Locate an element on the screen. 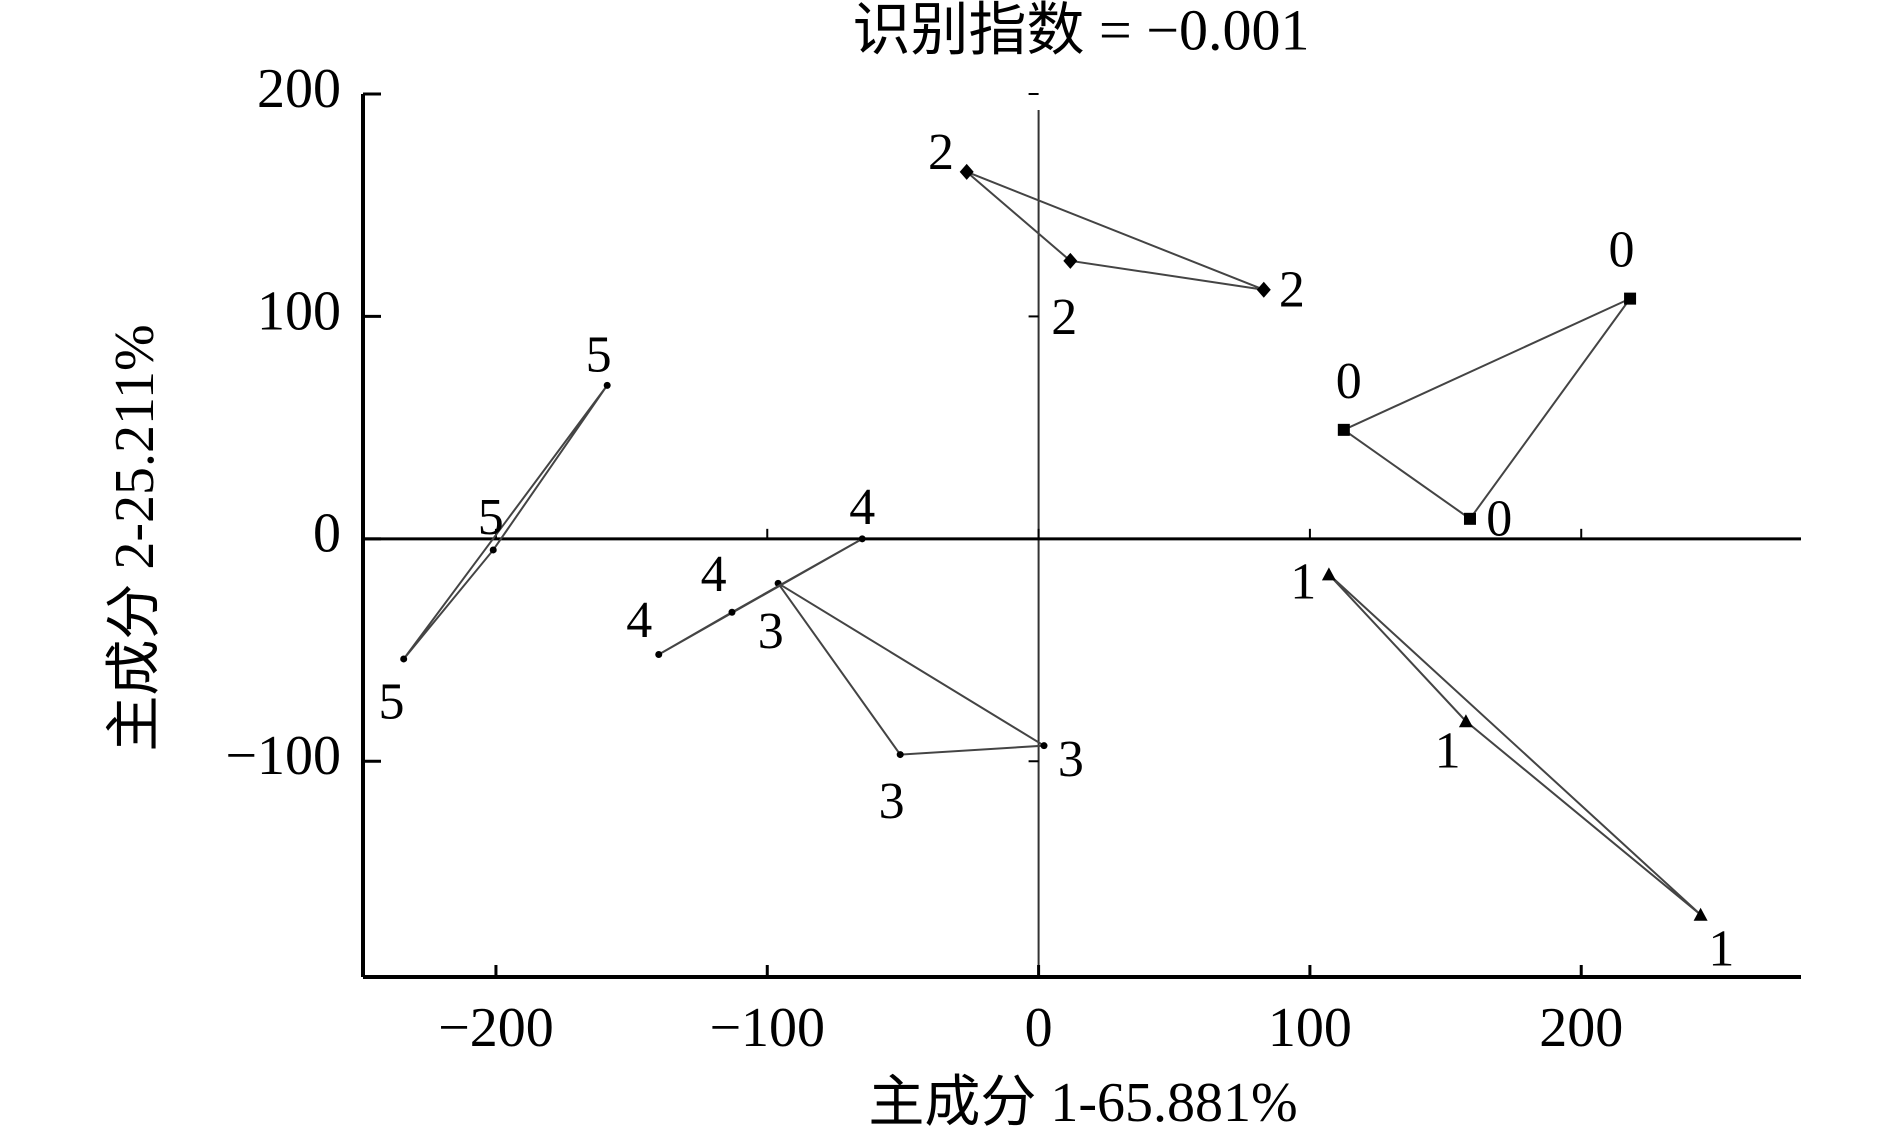  y-tick-label: 100 is located at coordinates (299, 311).